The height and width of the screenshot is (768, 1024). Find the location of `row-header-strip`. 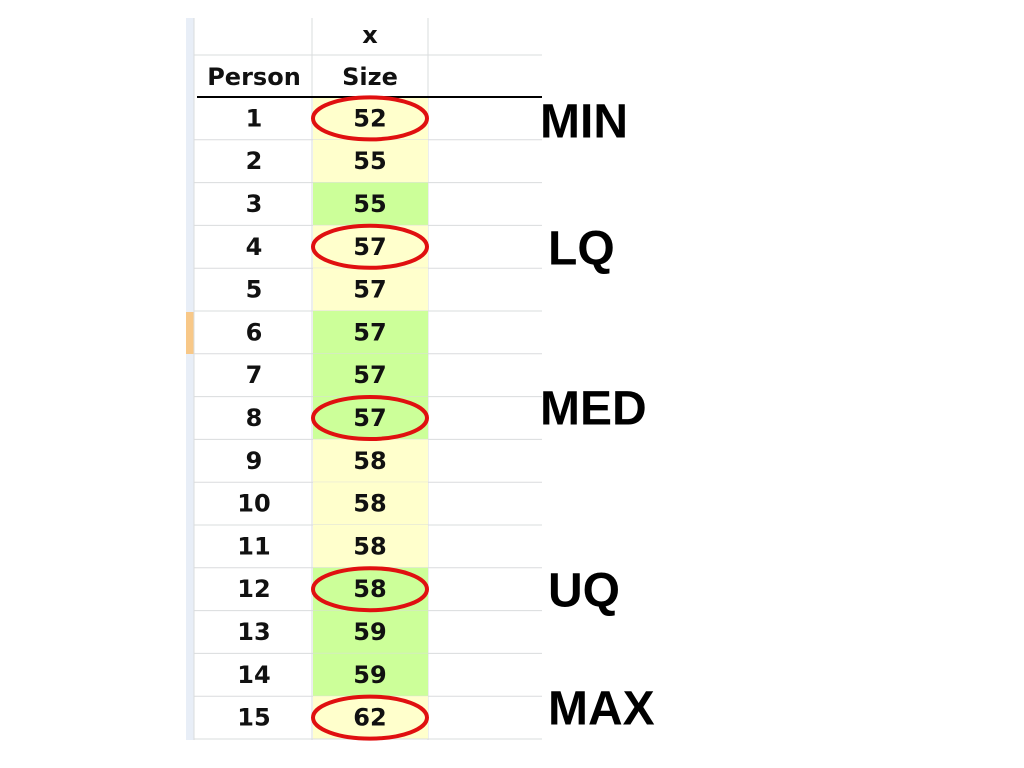

row-header-strip is located at coordinates (190, 379).